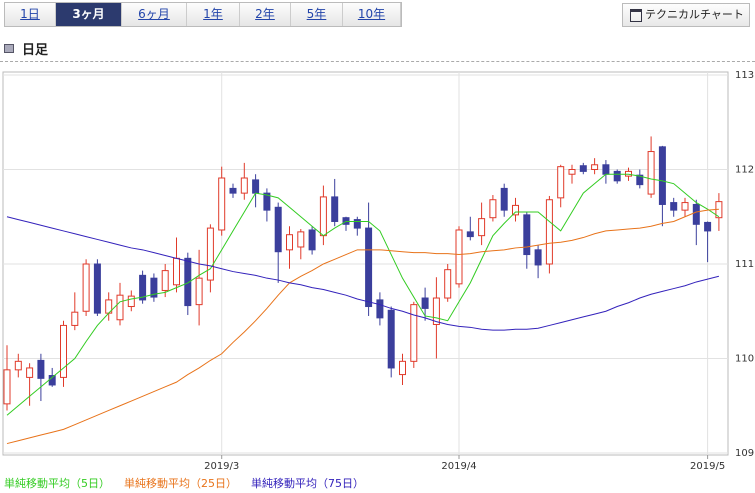  What do you see at coordinates (30, 14) in the screenshot?
I see `period-tab: 1日` at bounding box center [30, 14].